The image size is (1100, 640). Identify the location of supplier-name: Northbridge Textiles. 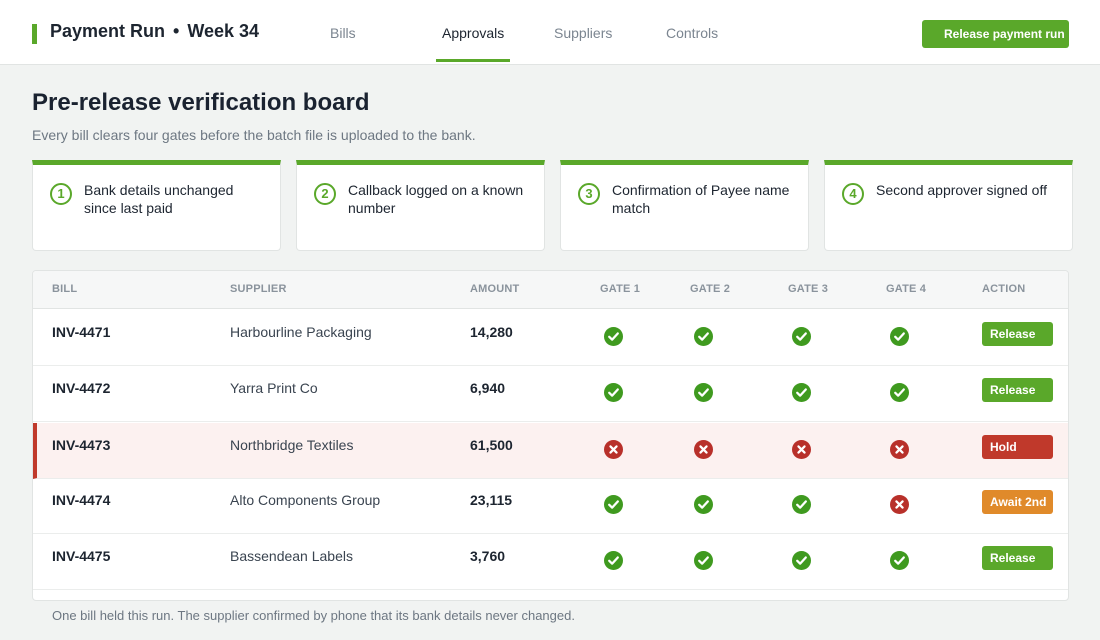
(292, 445).